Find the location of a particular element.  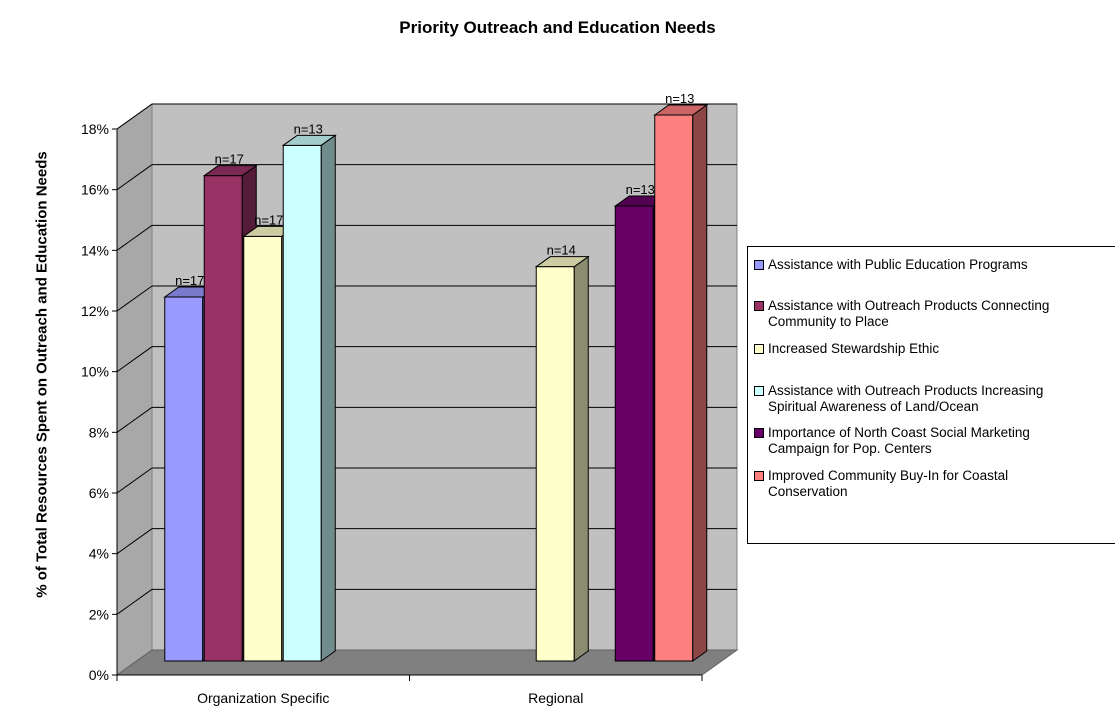

y-tick-label: 12% is located at coordinates (95, 311).